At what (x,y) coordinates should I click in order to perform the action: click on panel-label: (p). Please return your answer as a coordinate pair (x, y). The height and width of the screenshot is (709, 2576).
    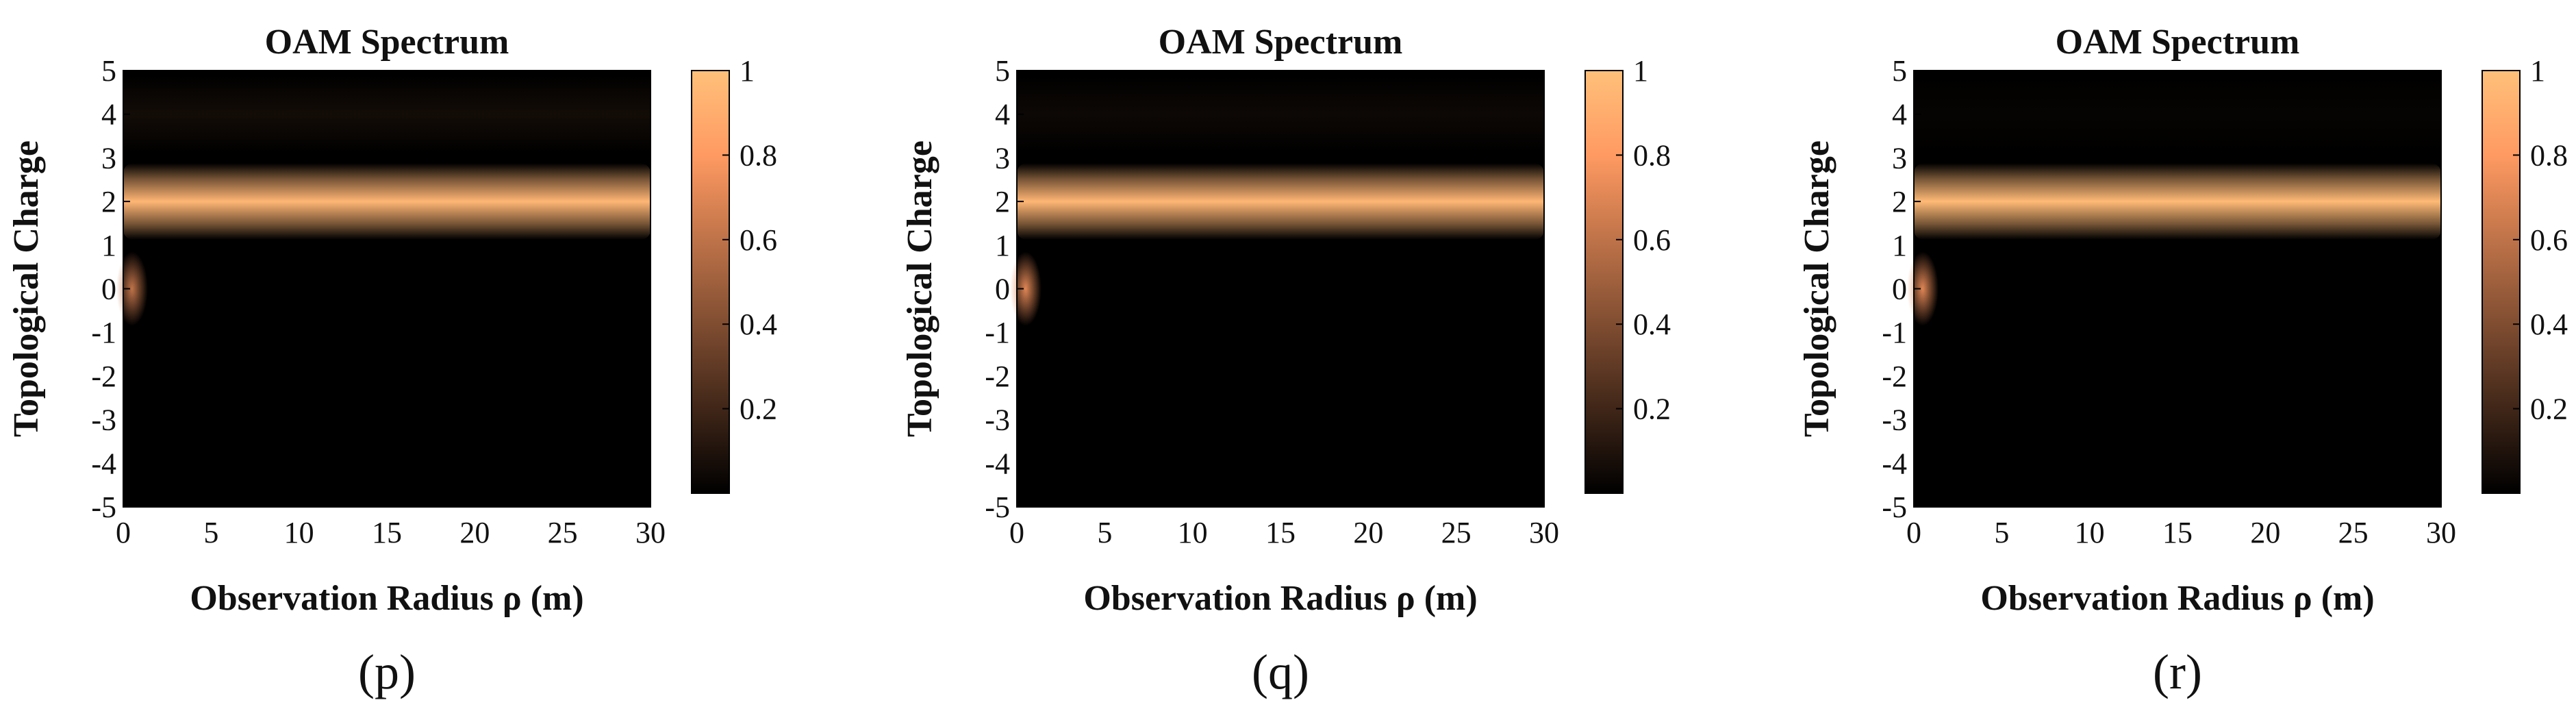
    Looking at the image, I should click on (387, 672).